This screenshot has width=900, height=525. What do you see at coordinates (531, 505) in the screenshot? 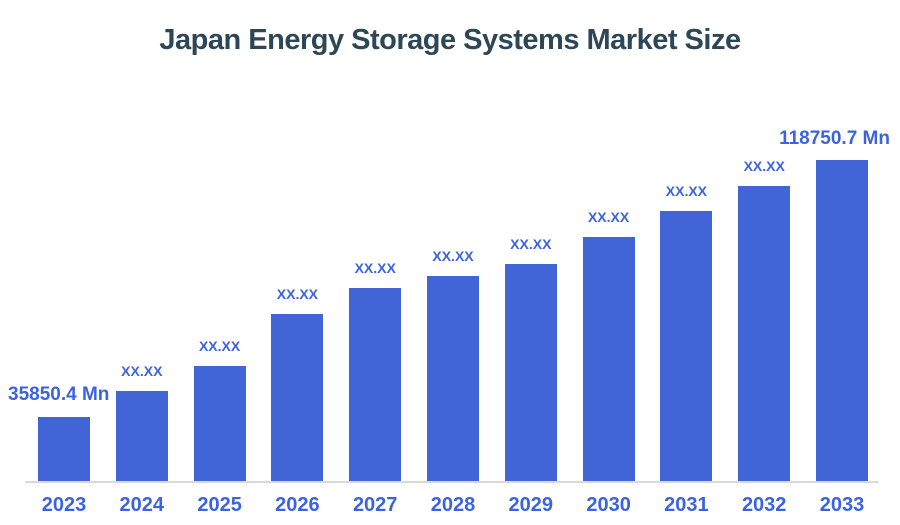
I see `x-tick-2029: 2029` at bounding box center [531, 505].